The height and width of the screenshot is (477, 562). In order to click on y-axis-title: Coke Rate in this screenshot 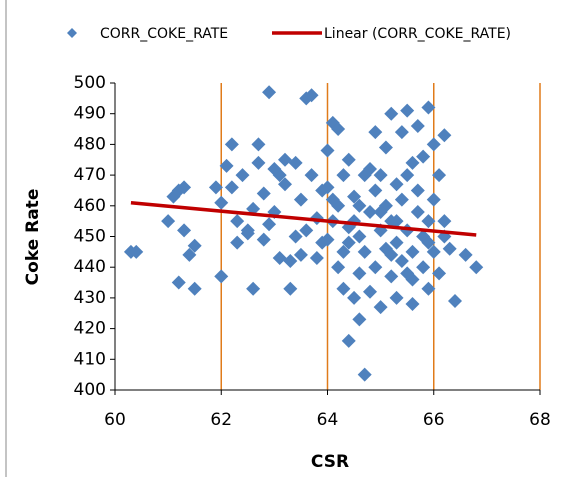, I will do `click(33, 237)`.